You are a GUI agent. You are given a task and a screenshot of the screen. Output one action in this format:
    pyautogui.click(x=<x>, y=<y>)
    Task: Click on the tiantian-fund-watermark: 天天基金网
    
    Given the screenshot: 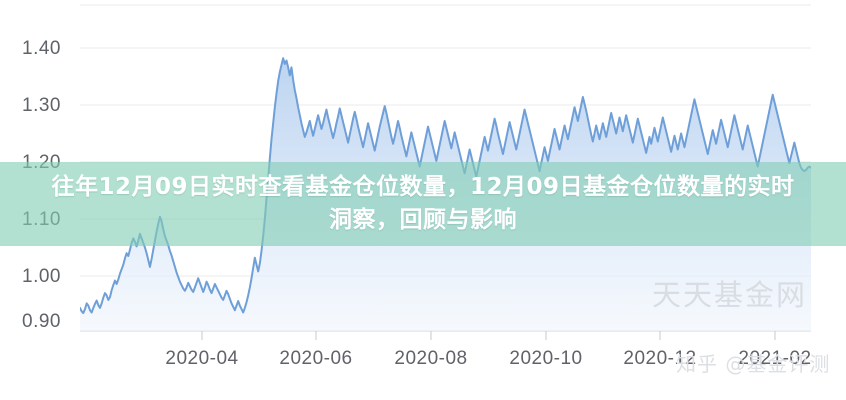 What is the action you would take?
    pyautogui.click(x=730, y=295)
    